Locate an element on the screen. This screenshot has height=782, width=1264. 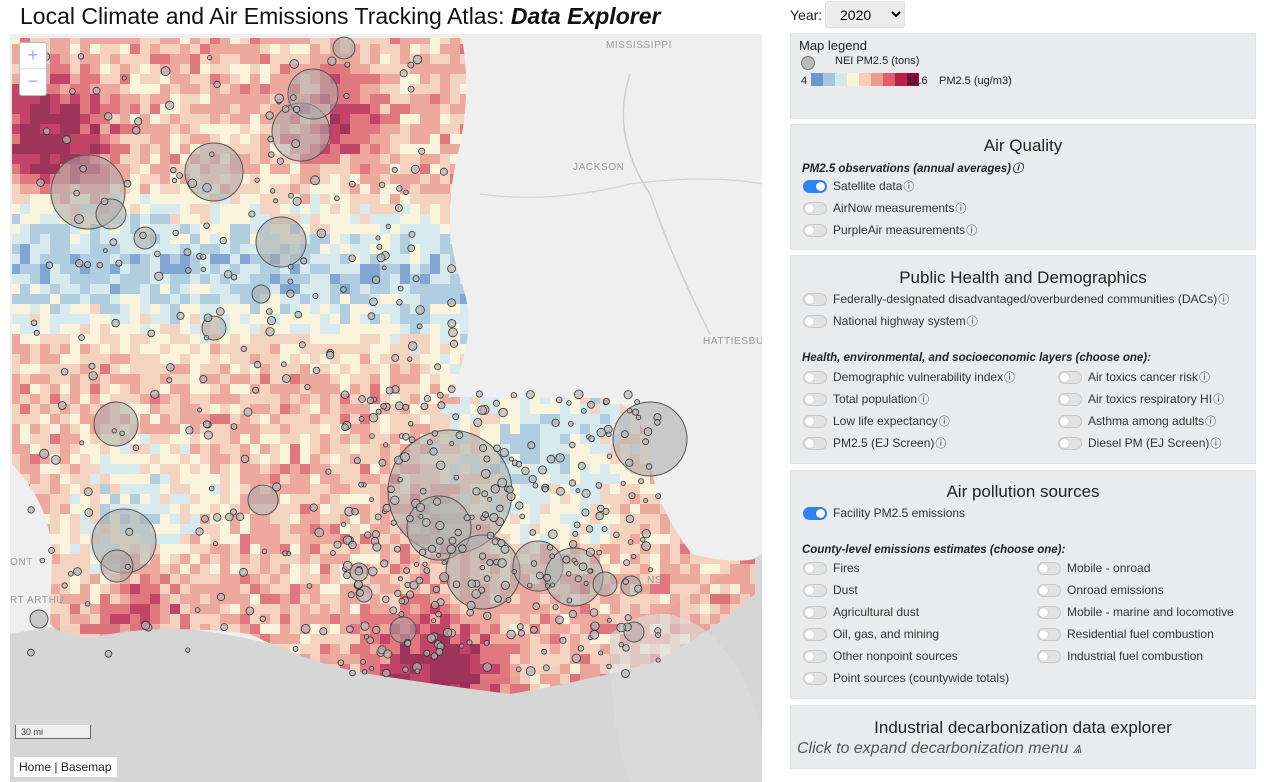
toggle-agricultural-dust: Agricultural dust is located at coordinates (861, 612).